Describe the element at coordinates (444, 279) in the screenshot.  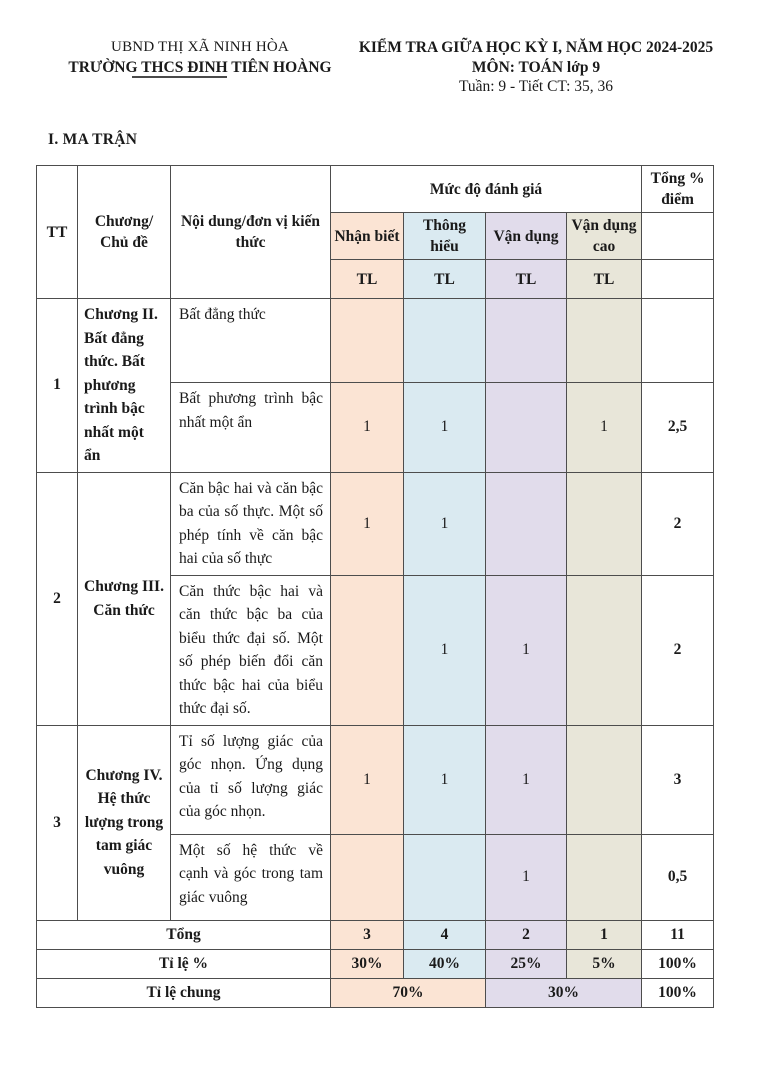
I see `tl-header-th: TL` at that location.